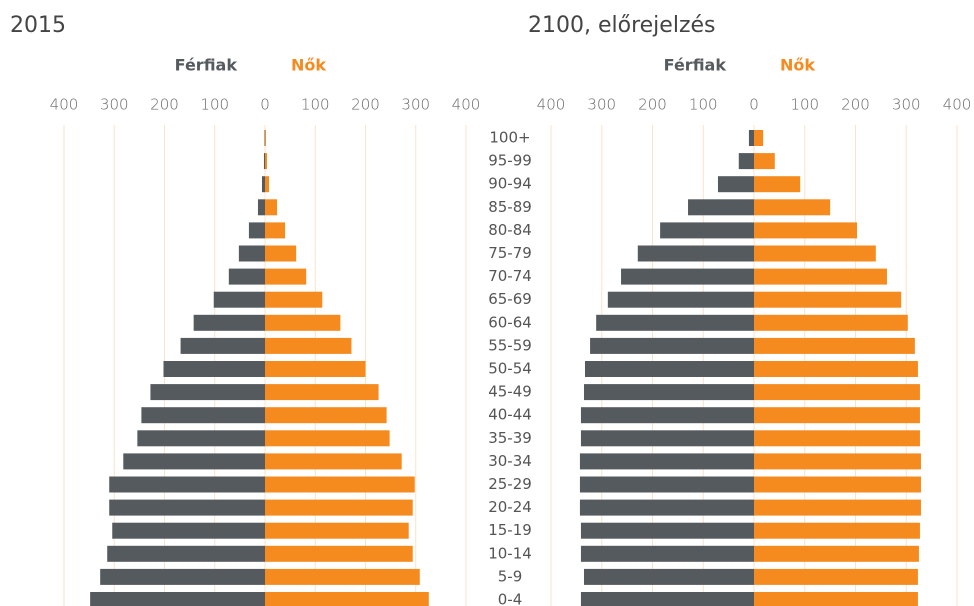 The width and height of the screenshot is (974, 606). Describe the element at coordinates (510, 345) in the screenshot. I see `category-label: 55-59` at that location.